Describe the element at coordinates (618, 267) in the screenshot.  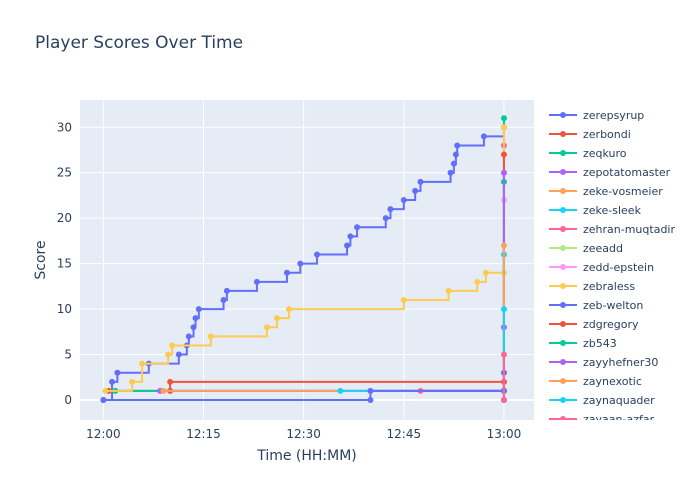
I see `legend-label: zedd-epstein` at that location.